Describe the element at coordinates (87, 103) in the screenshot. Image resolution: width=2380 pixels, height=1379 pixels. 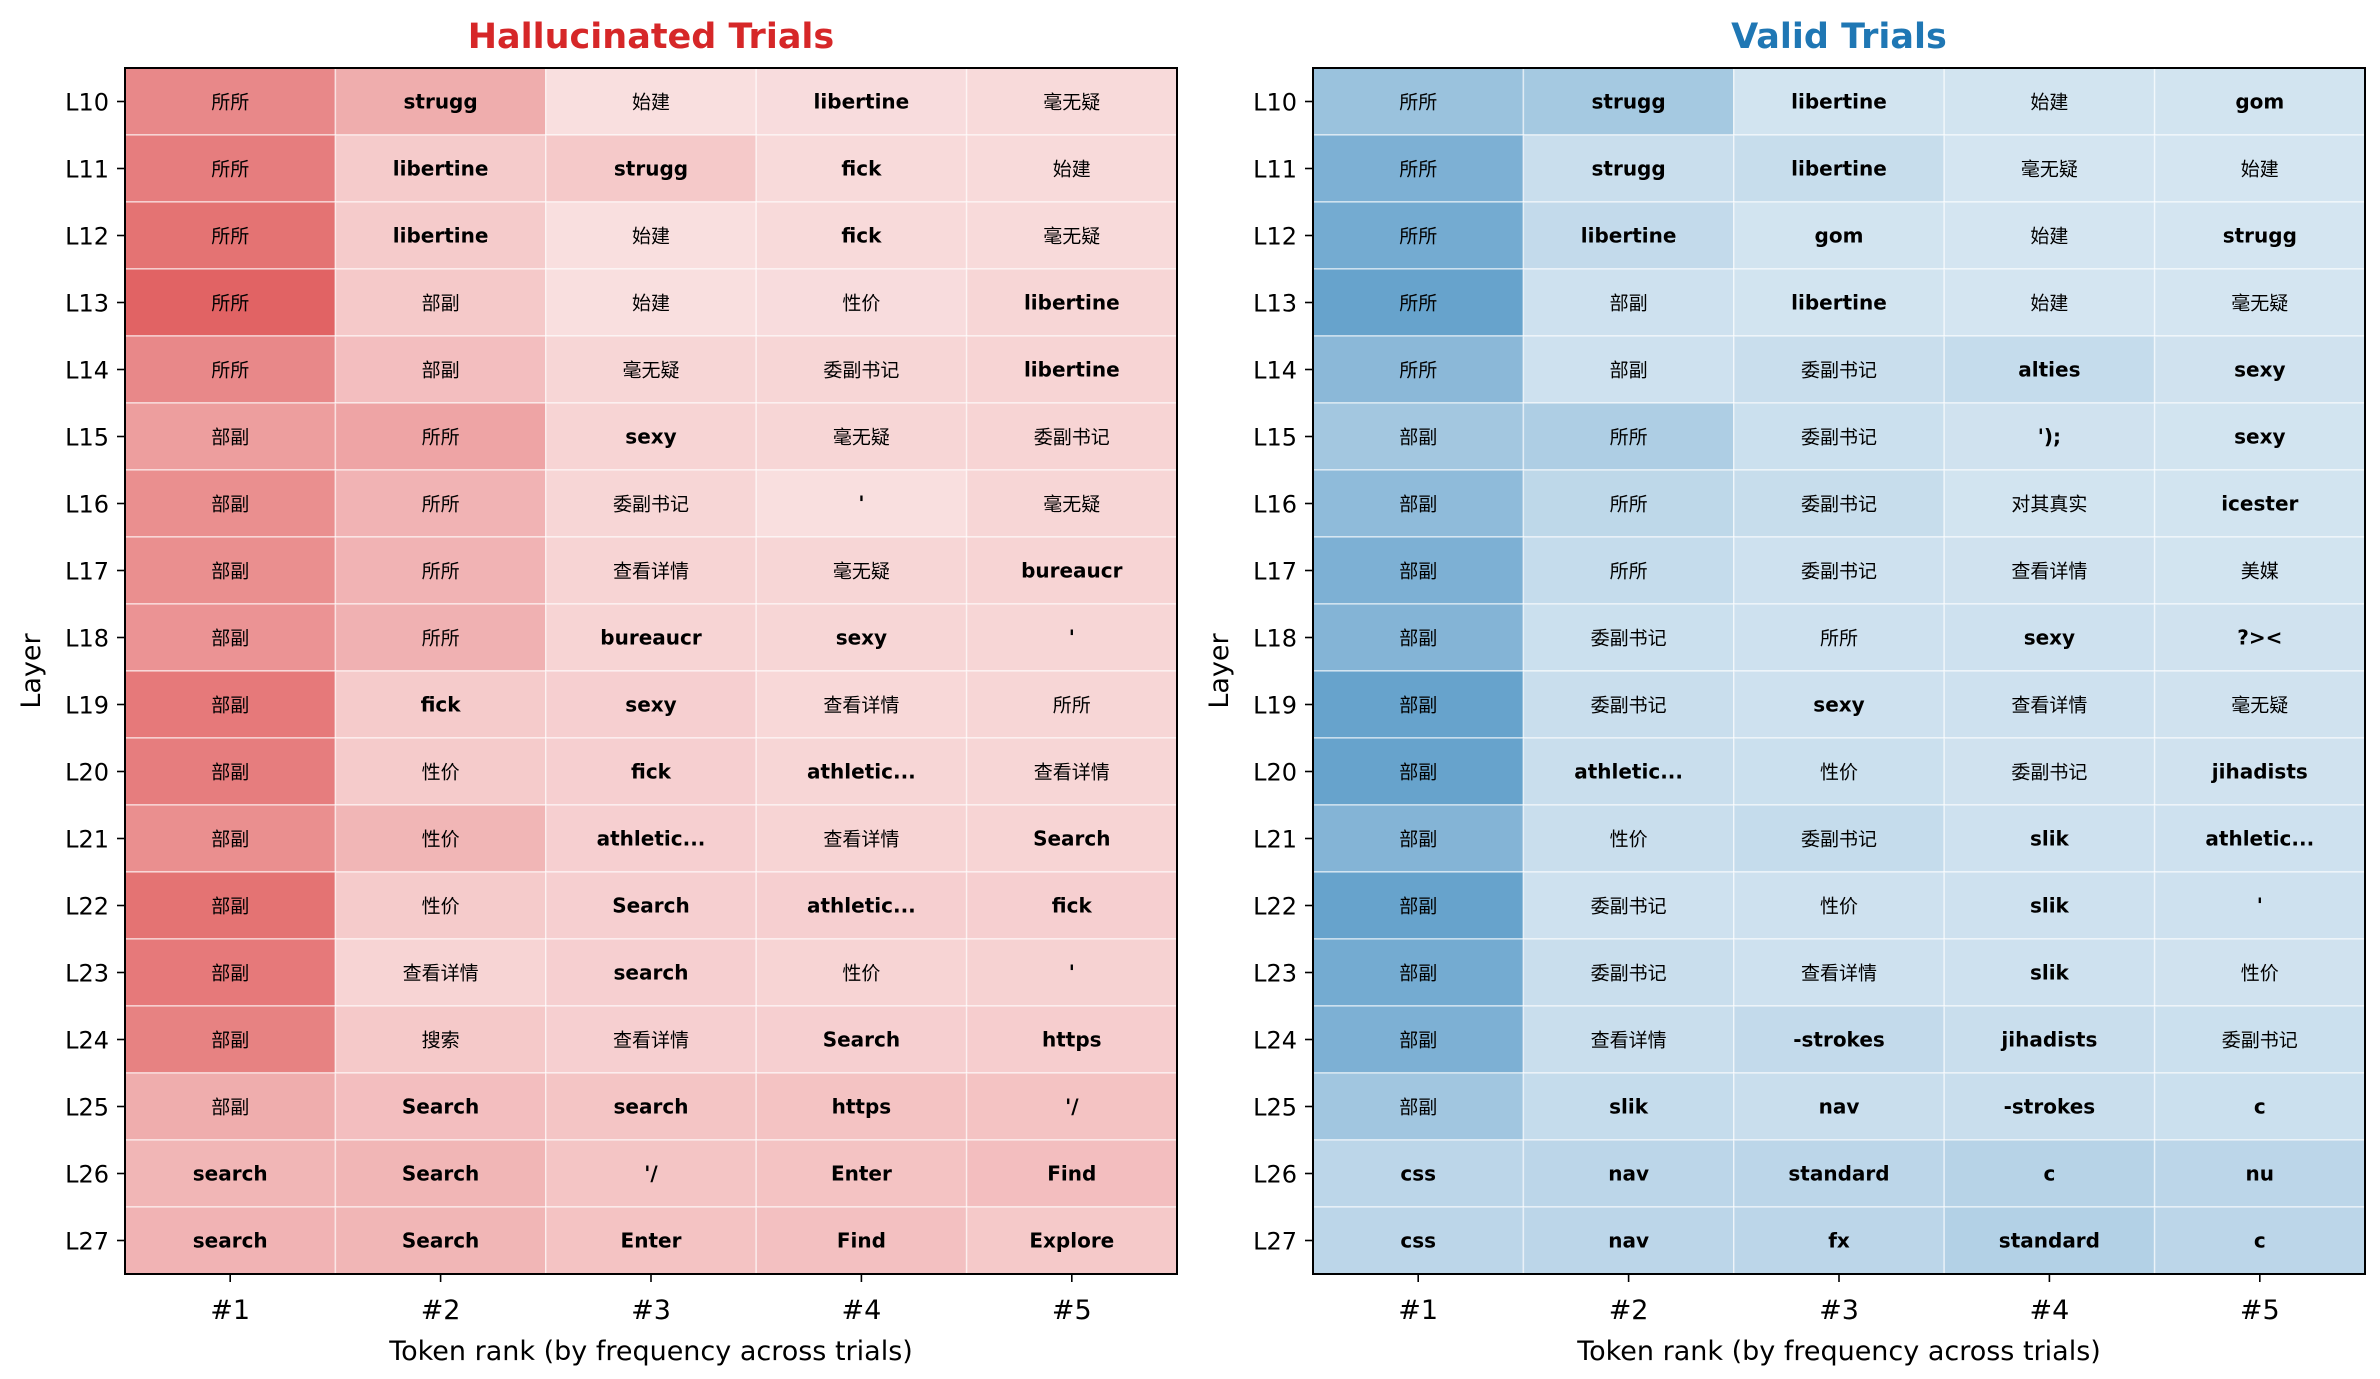
I see `y-tick-label: L10` at that location.